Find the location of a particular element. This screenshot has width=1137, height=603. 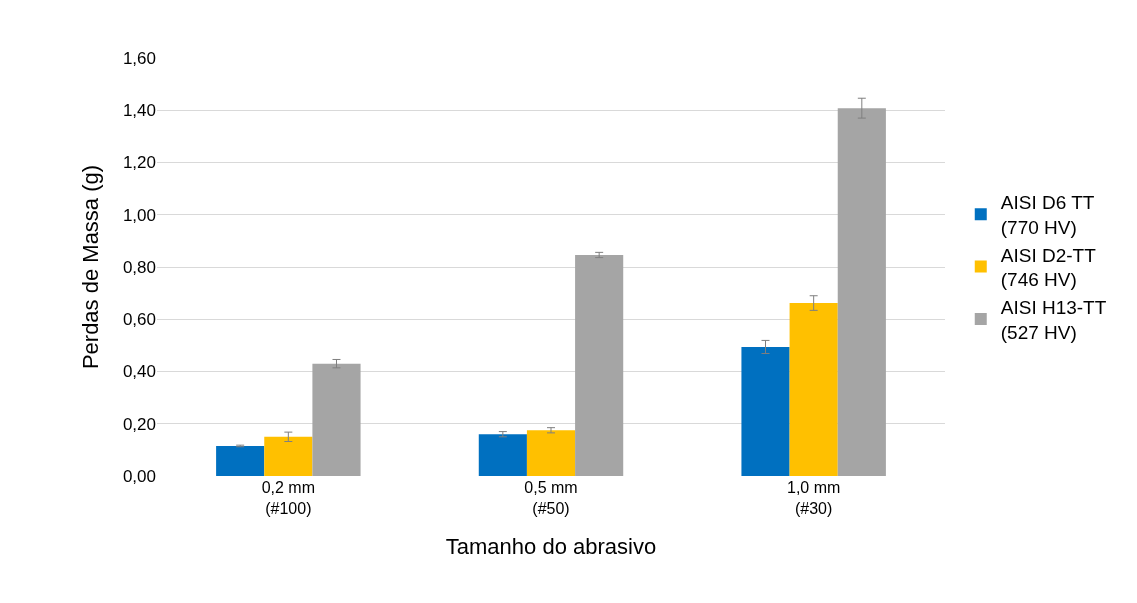

y-tick-label: 0,80 is located at coordinates (139, 267).